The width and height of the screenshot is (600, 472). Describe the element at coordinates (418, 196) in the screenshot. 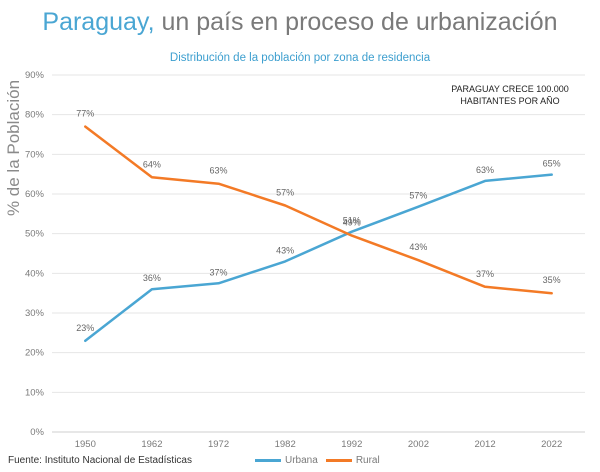

I see `data-label-urbana: 57%` at that location.